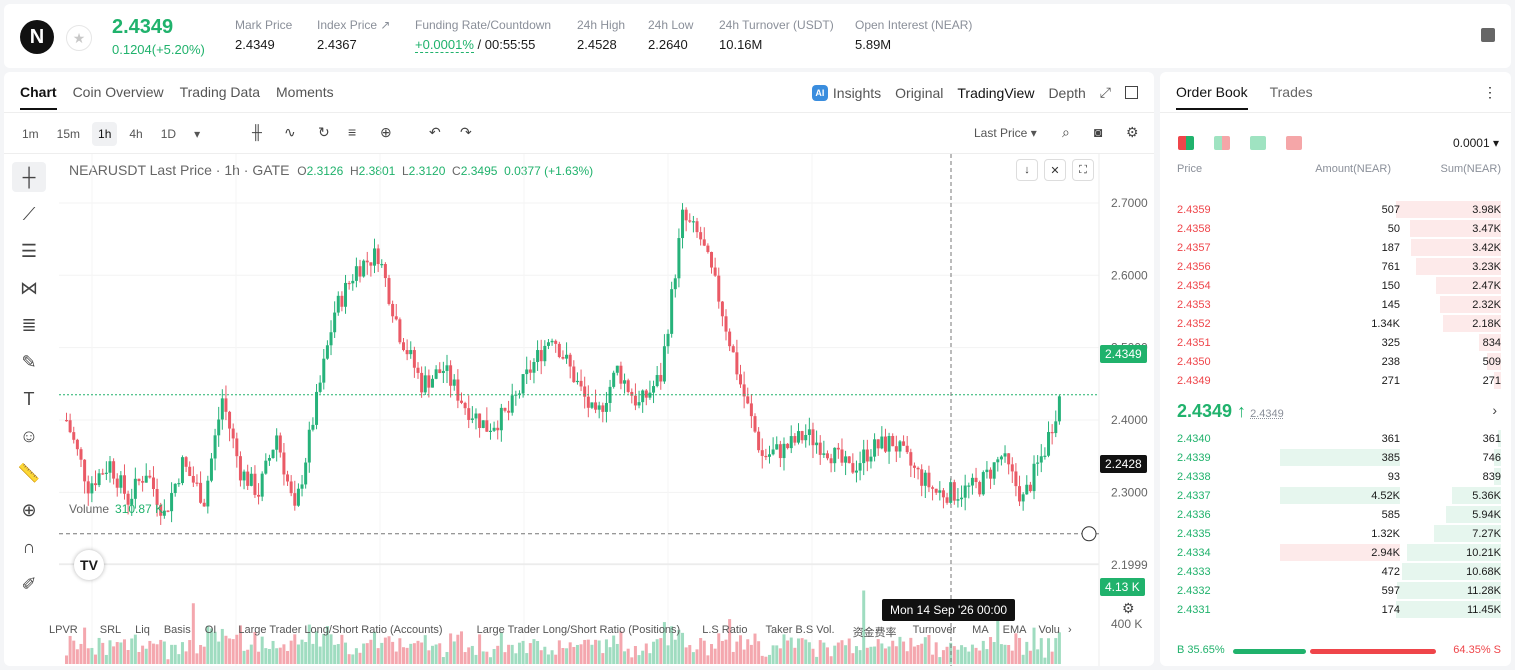  Describe the element at coordinates (874, 633) in the screenshot. I see `ind-funding-rate: 资金费率` at that location.